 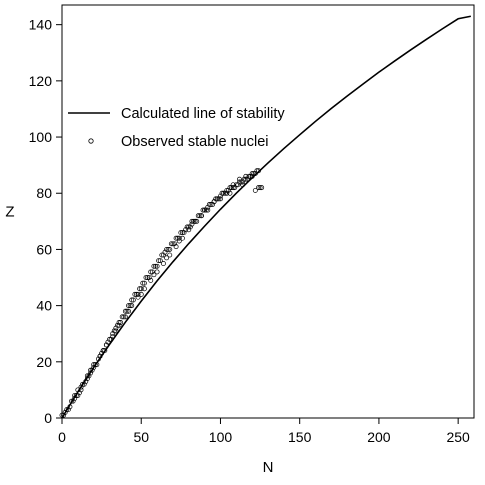 I want to click on legend-point-label: Observed stable nuclei, so click(x=195, y=142).